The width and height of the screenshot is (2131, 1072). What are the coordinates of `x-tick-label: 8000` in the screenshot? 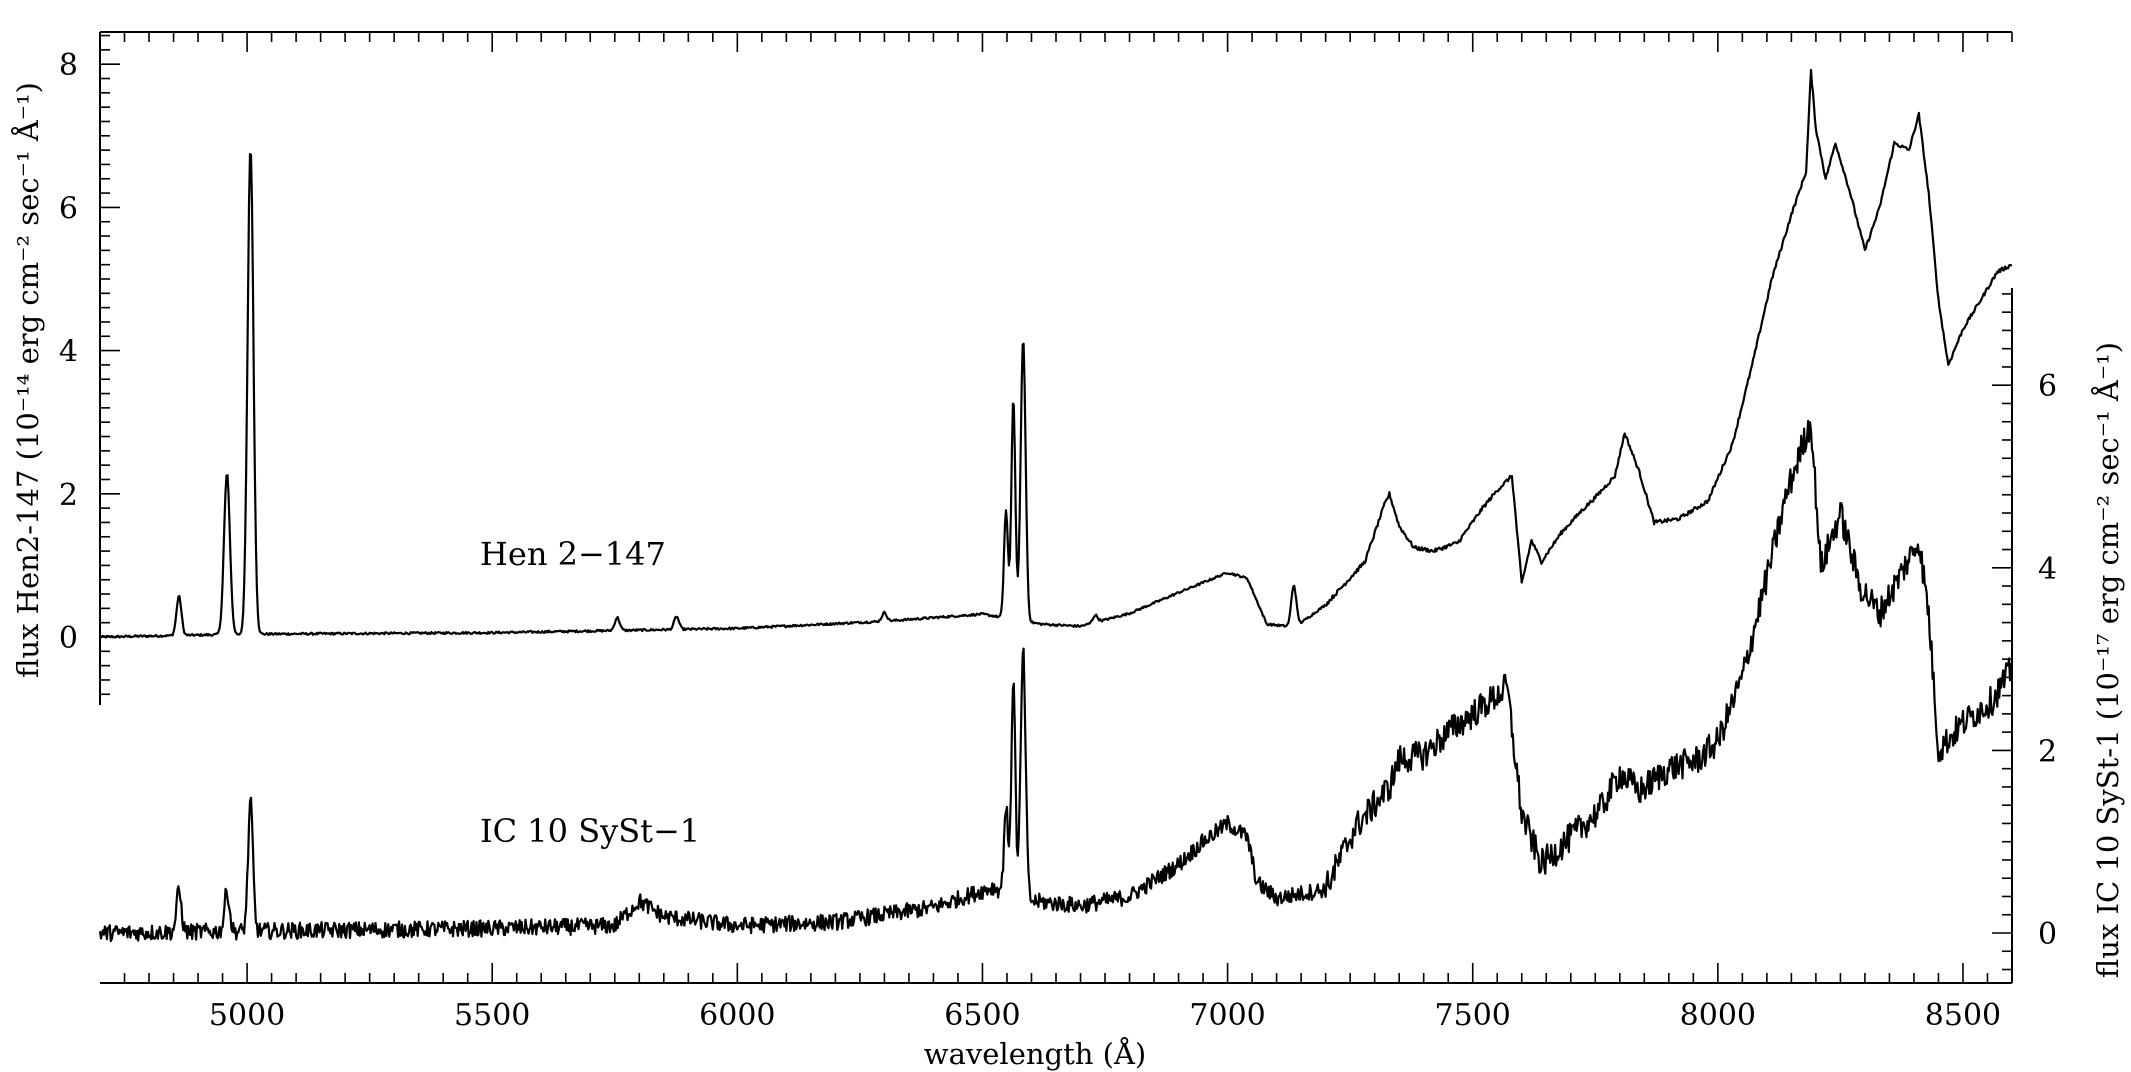 It's located at (1718, 1015).